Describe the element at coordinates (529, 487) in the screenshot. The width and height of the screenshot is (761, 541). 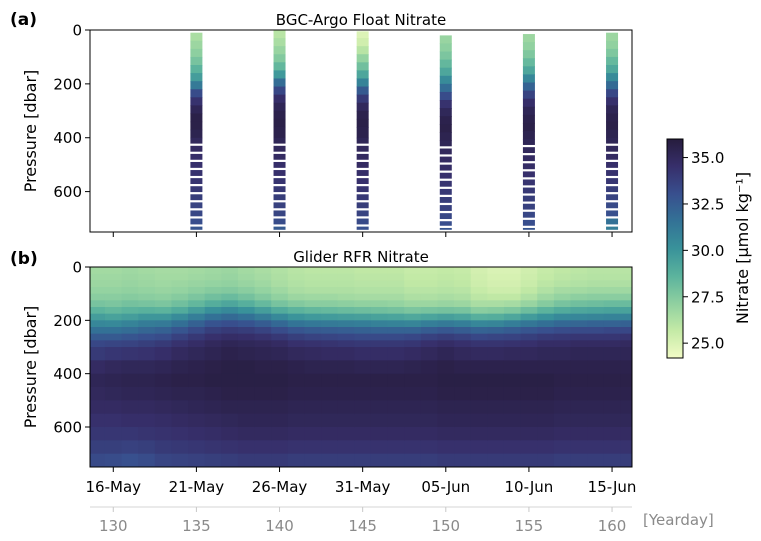
I see `panel-b-xtick-label: 10-Jun` at that location.